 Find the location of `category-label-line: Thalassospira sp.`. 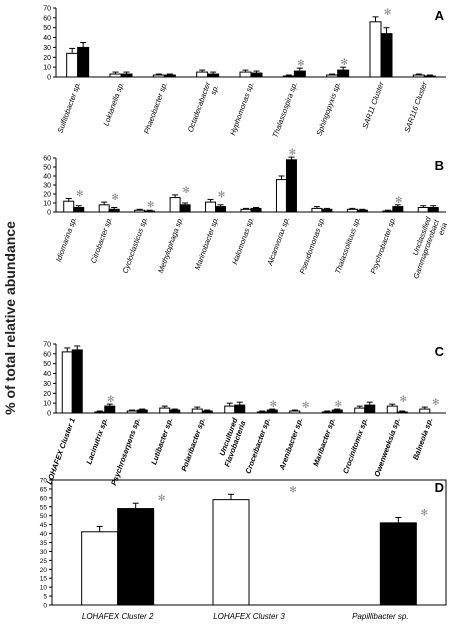

category-label-line: Thalassospira sp. is located at coordinates (284, 110).